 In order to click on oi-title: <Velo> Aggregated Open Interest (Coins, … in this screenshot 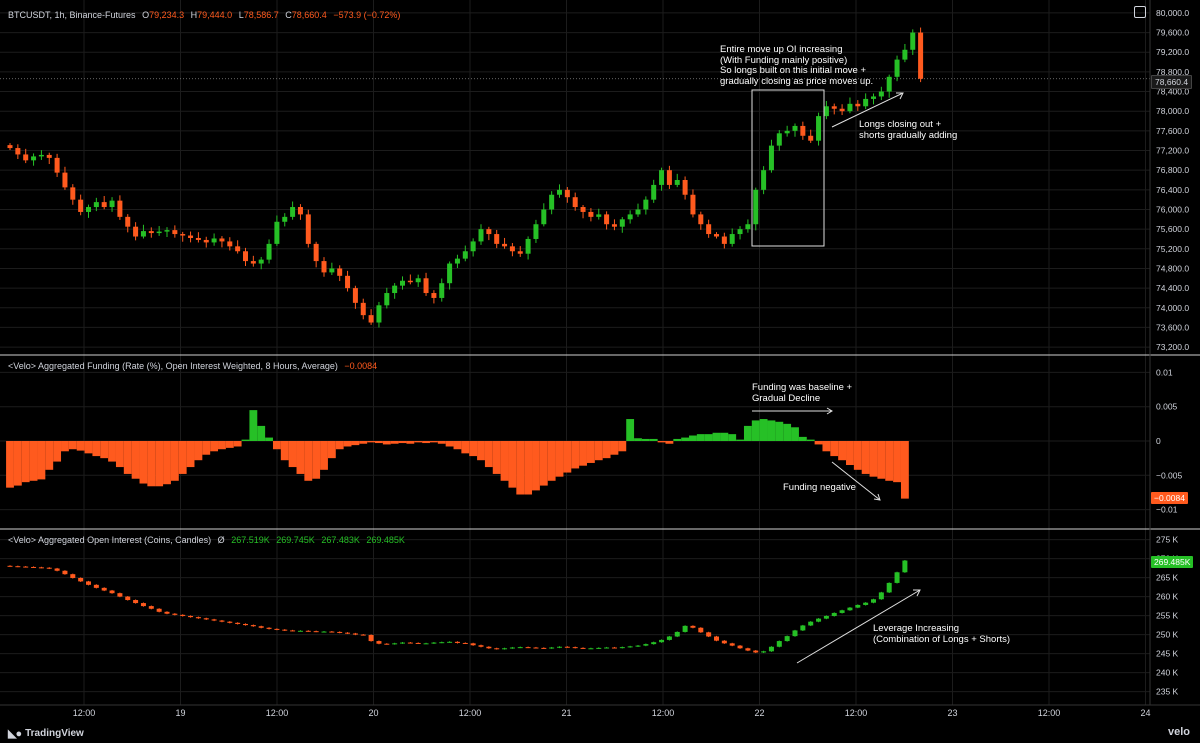, I will do `click(110, 540)`.